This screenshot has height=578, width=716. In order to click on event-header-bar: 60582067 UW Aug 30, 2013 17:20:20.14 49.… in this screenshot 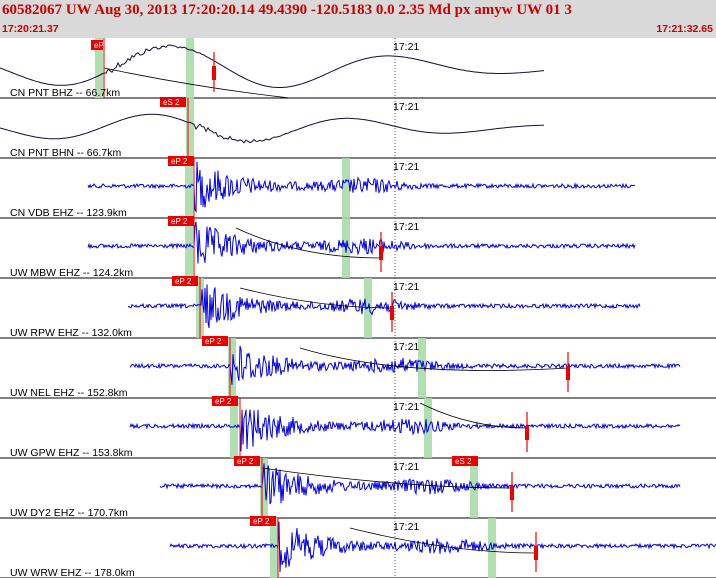, I will do `click(358, 19)`.